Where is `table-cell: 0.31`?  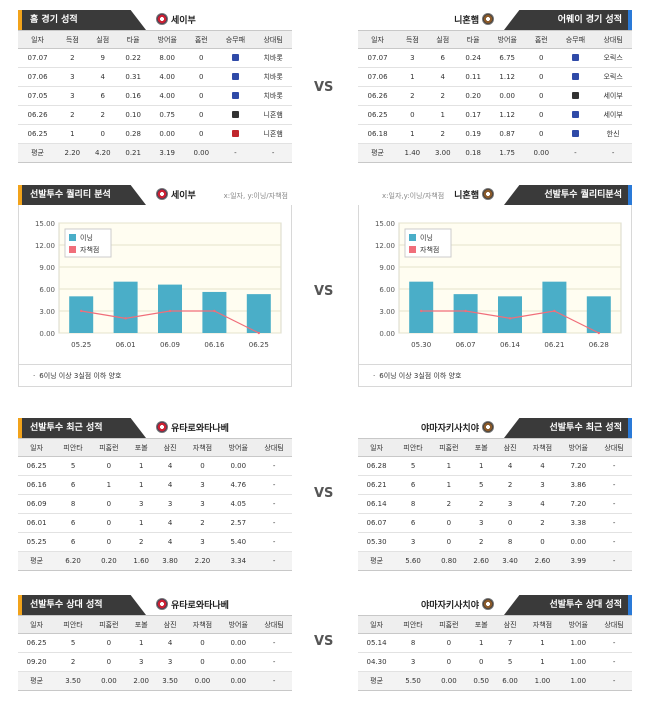 table-cell: 0.31 is located at coordinates (133, 77).